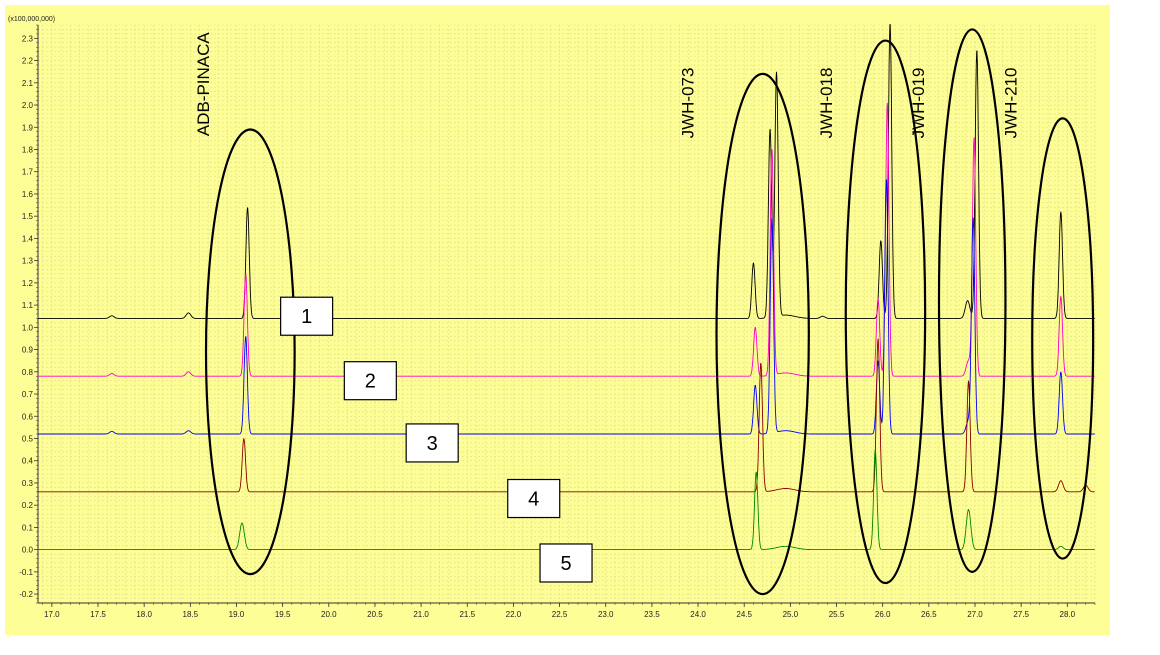 This screenshot has width=1160, height=655. I want to click on compound-label: ADB-PINACA, so click(203, 84).